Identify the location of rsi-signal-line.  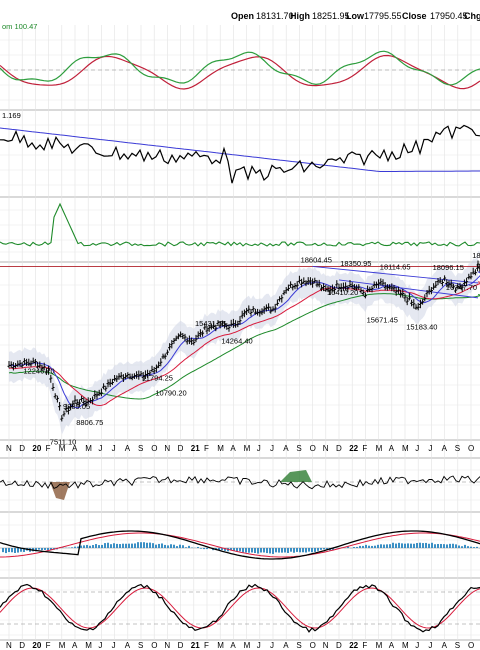
(240, 72).